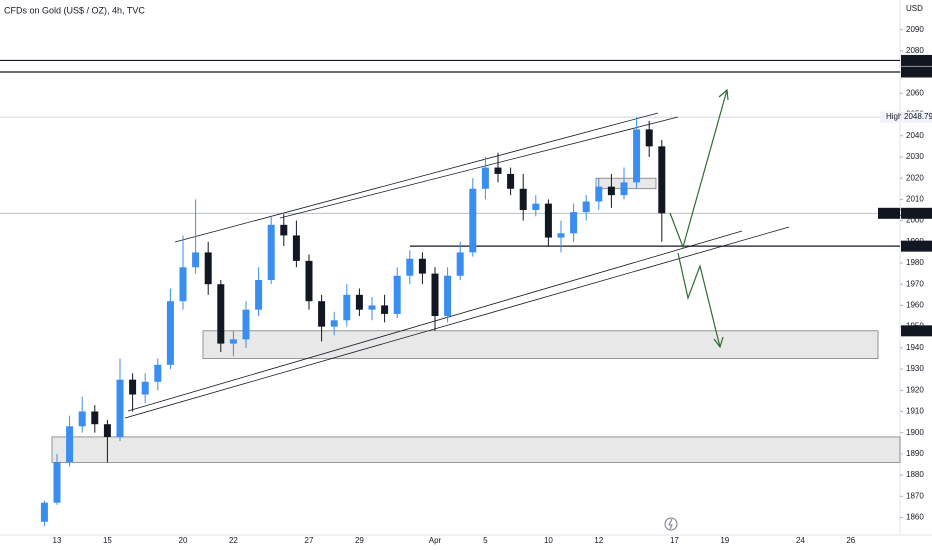  I want to click on x-tick-label: 20, so click(183, 540).